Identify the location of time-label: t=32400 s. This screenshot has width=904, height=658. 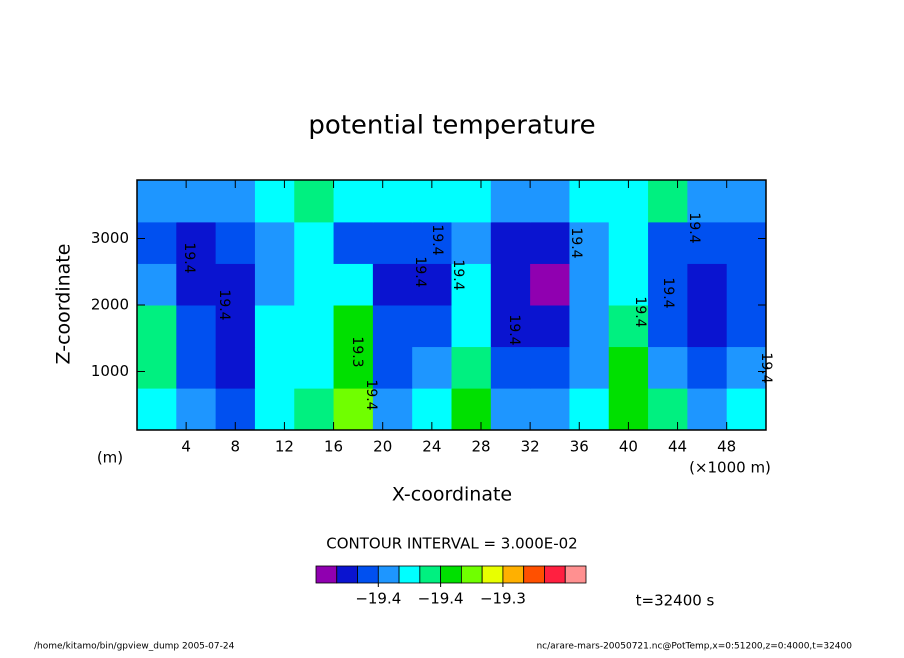
(675, 601).